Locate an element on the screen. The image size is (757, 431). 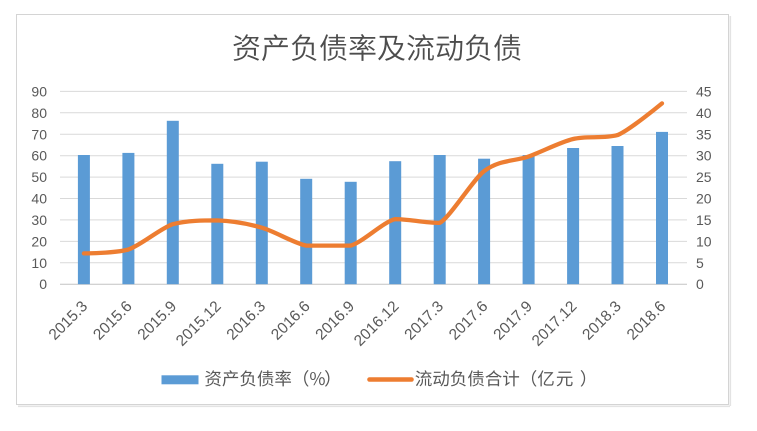
svg-text: 80 is located at coordinates (39, 113).